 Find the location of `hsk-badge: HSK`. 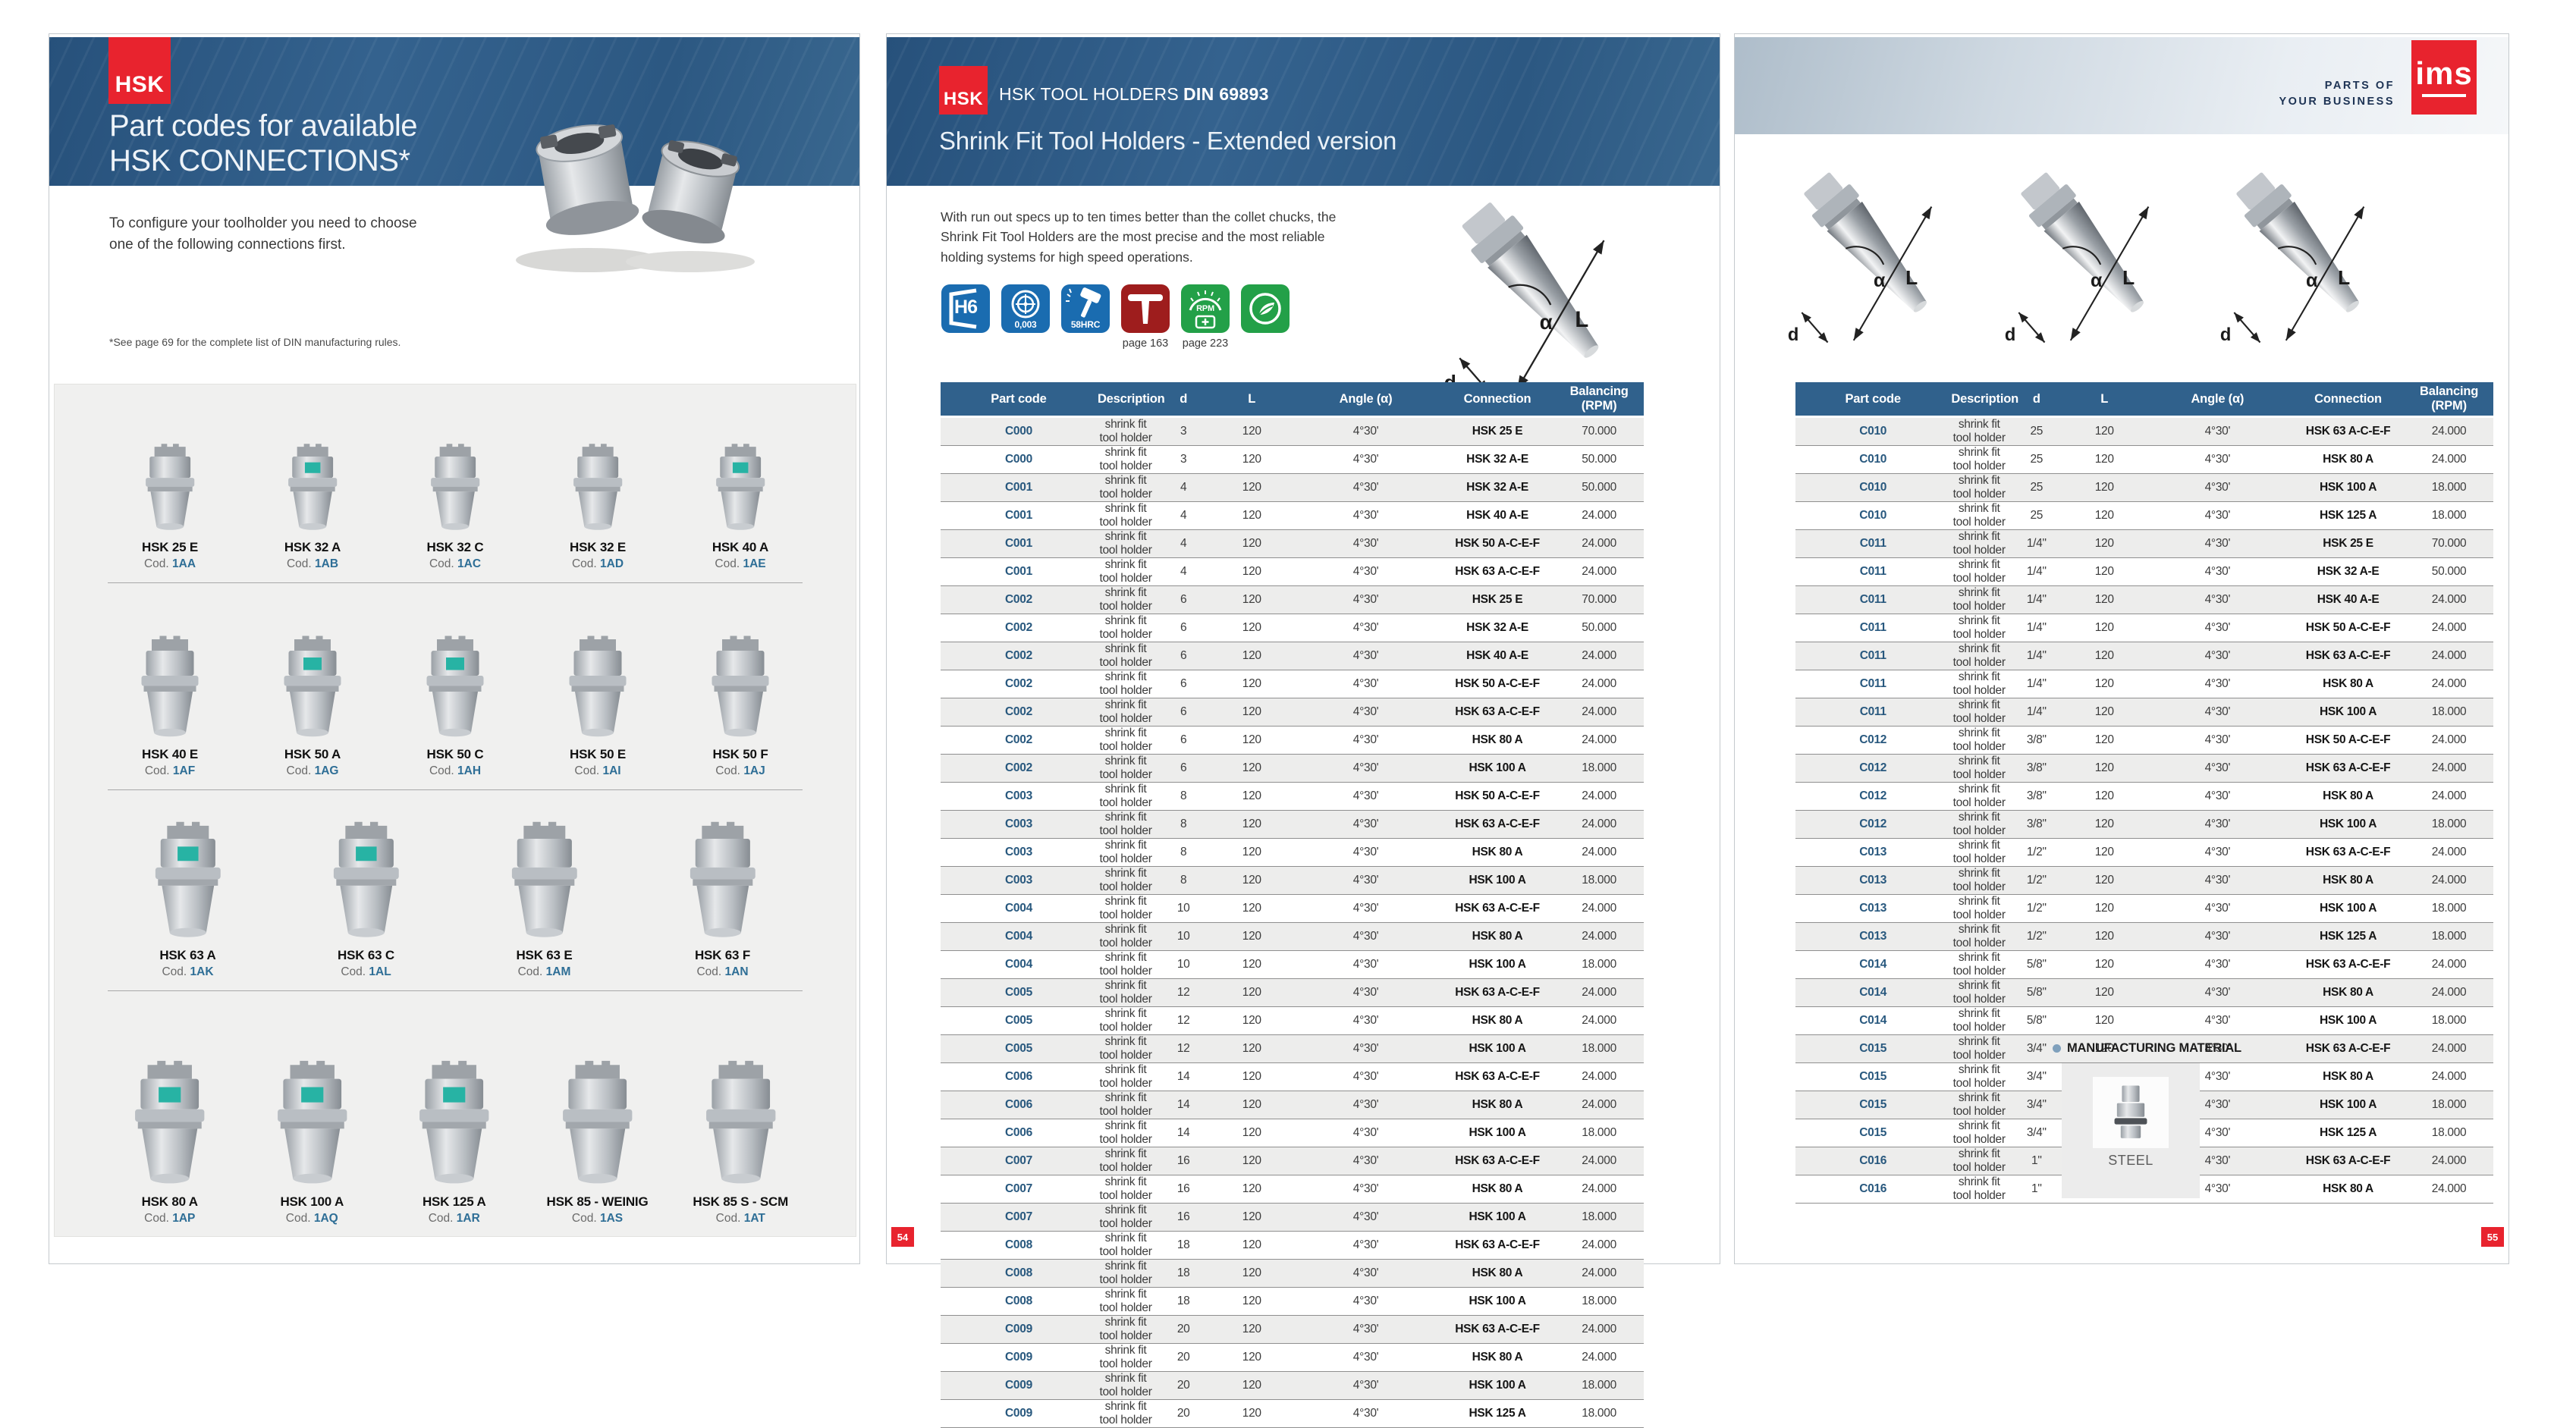

hsk-badge: HSK is located at coordinates (139, 70).